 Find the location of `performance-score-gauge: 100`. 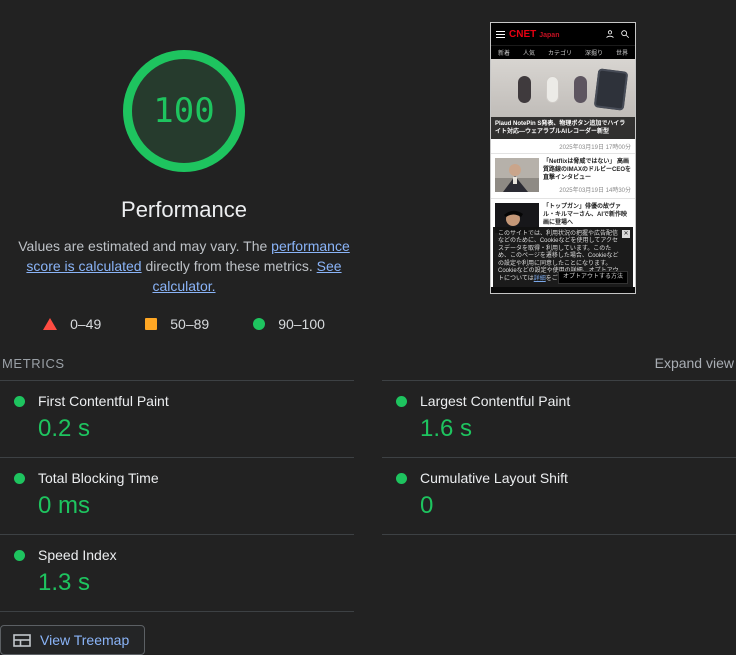

performance-score-gauge: 100 is located at coordinates (184, 111).